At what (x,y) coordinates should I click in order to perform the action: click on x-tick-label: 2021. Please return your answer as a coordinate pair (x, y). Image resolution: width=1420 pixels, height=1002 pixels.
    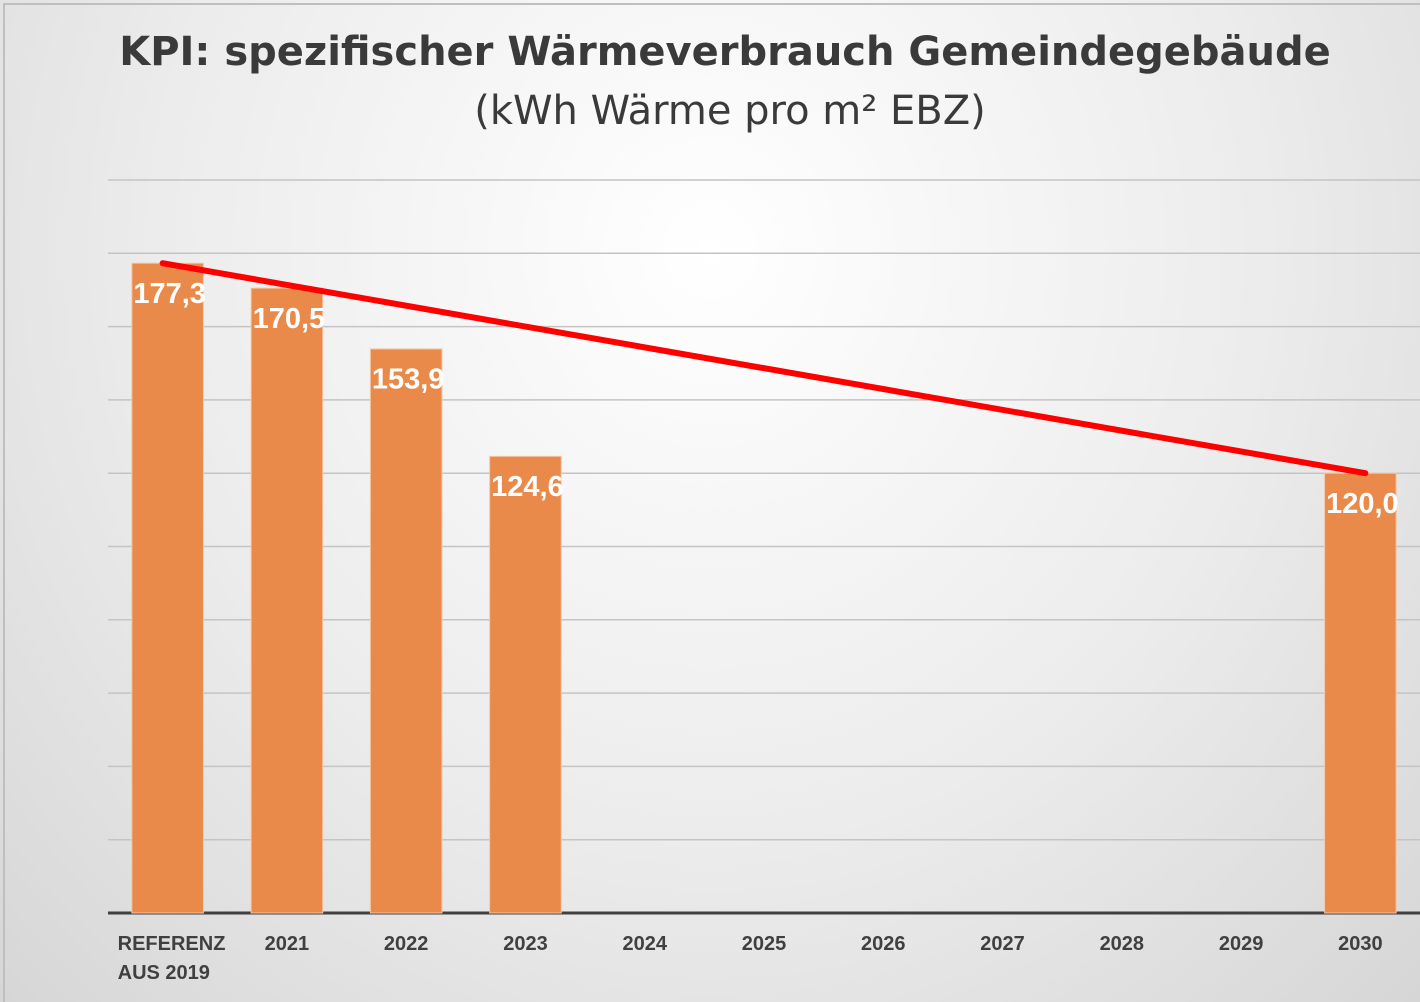
    Looking at the image, I should click on (287, 944).